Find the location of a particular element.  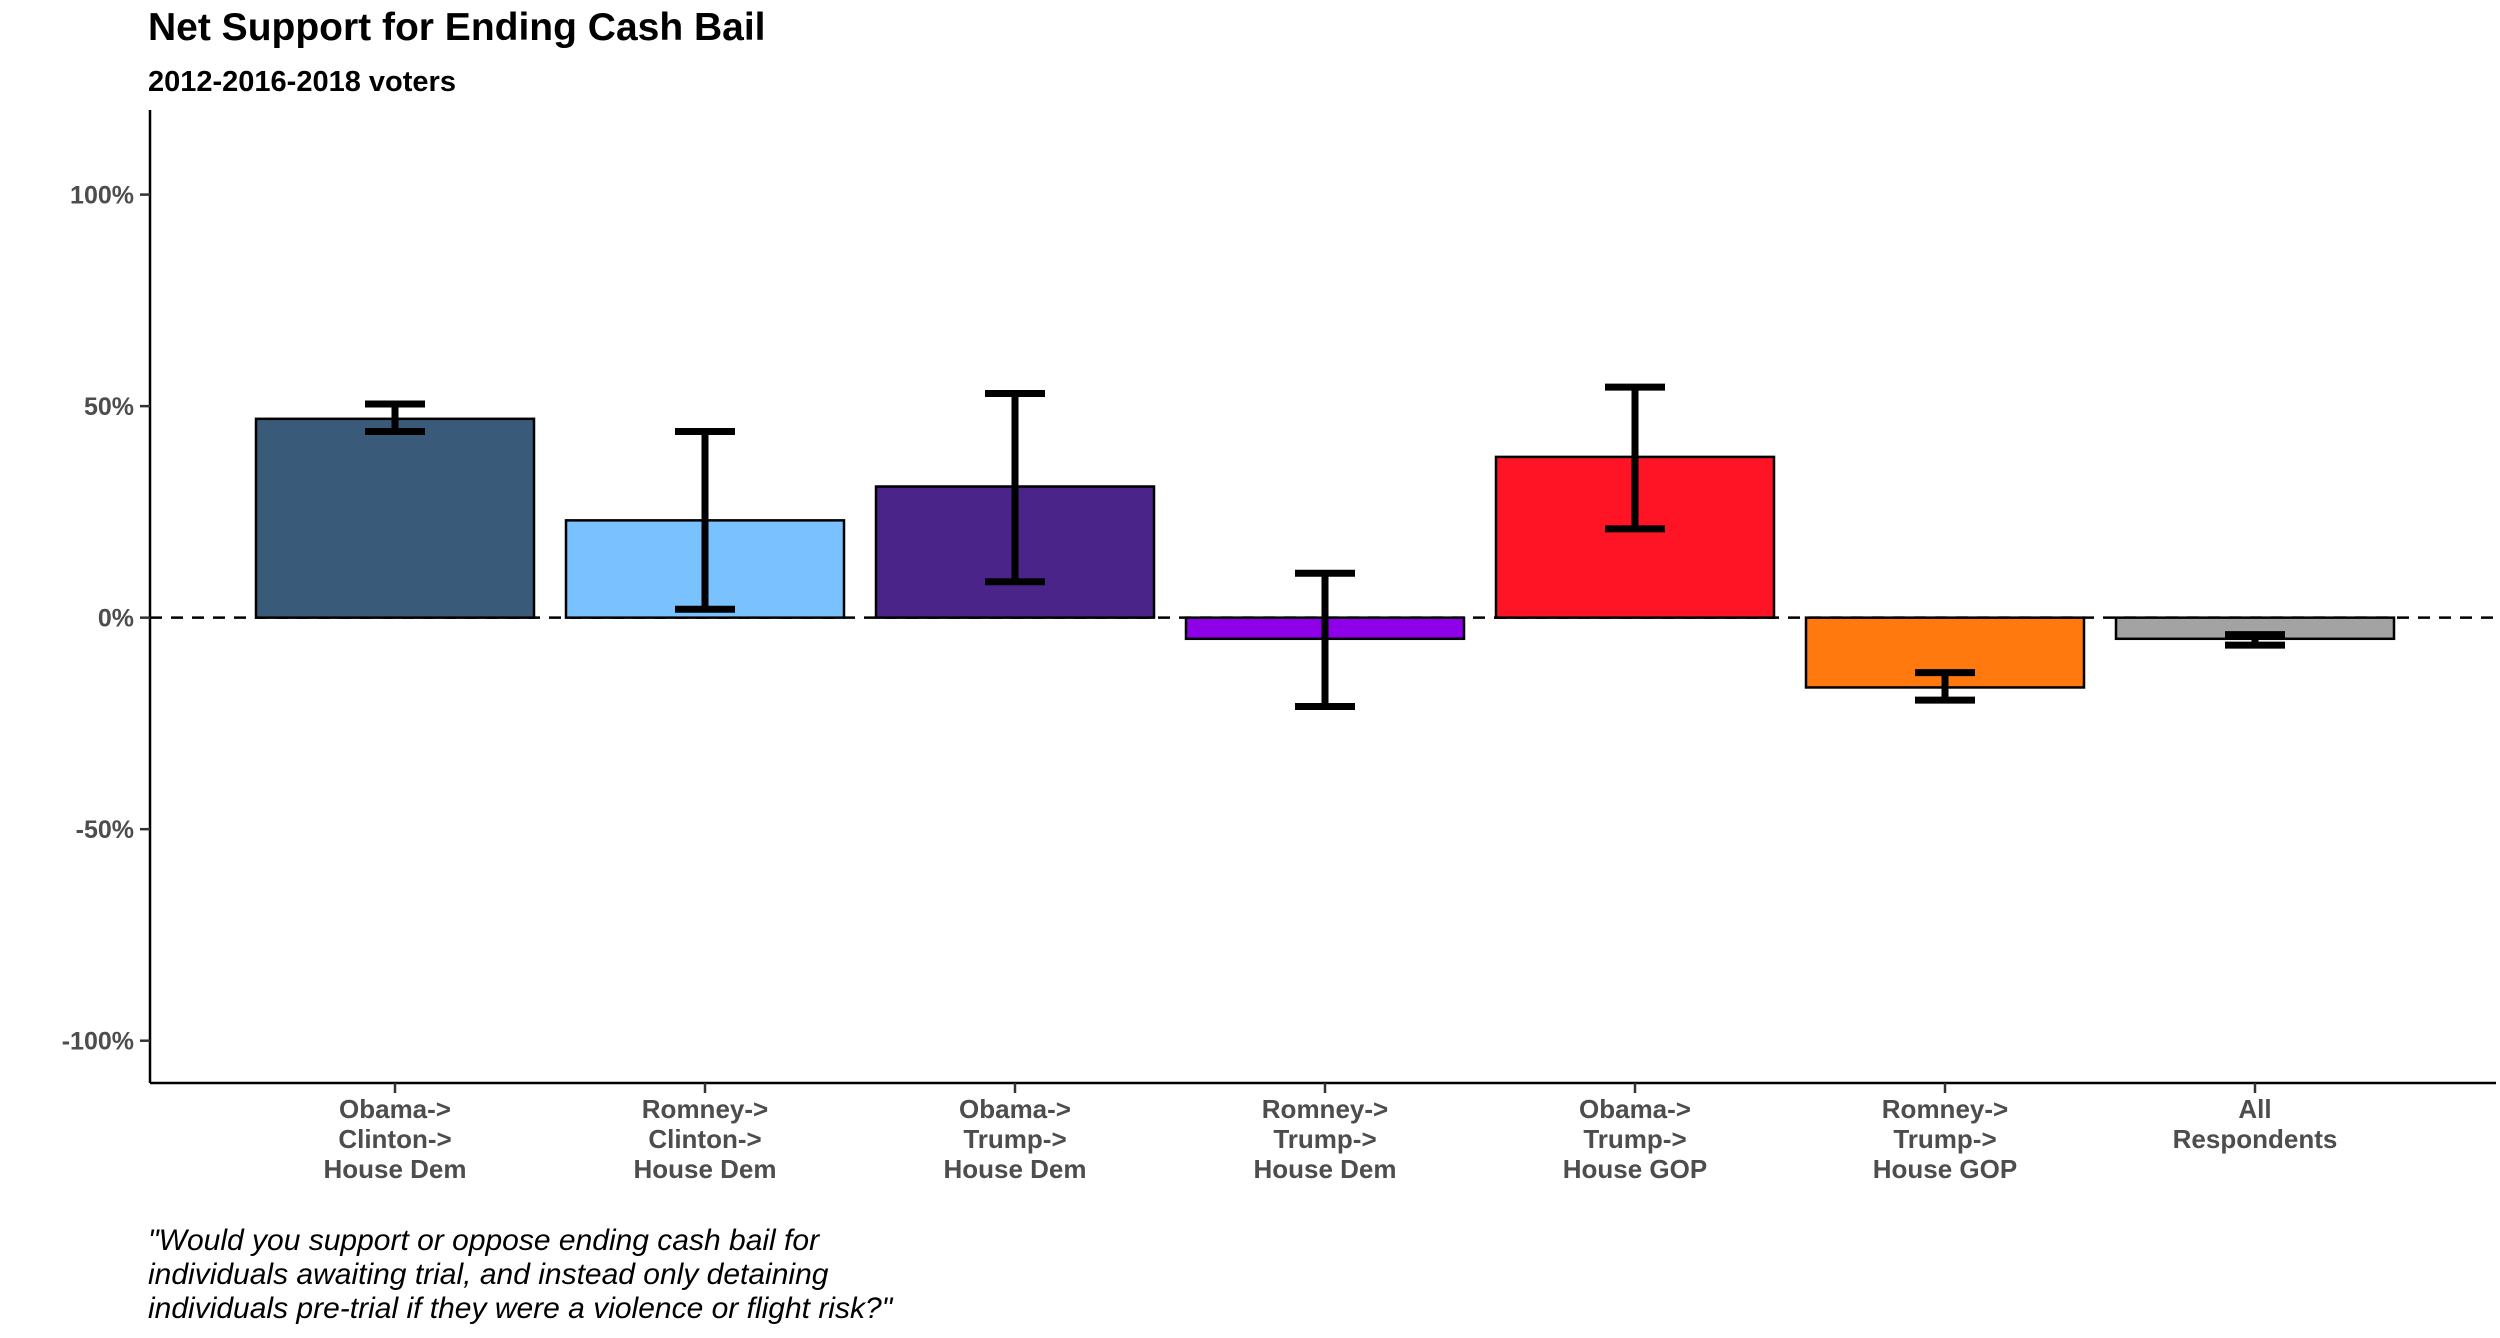

x-tick-label: Romney-> Trump-> House GOP is located at coordinates (1945, 1139).